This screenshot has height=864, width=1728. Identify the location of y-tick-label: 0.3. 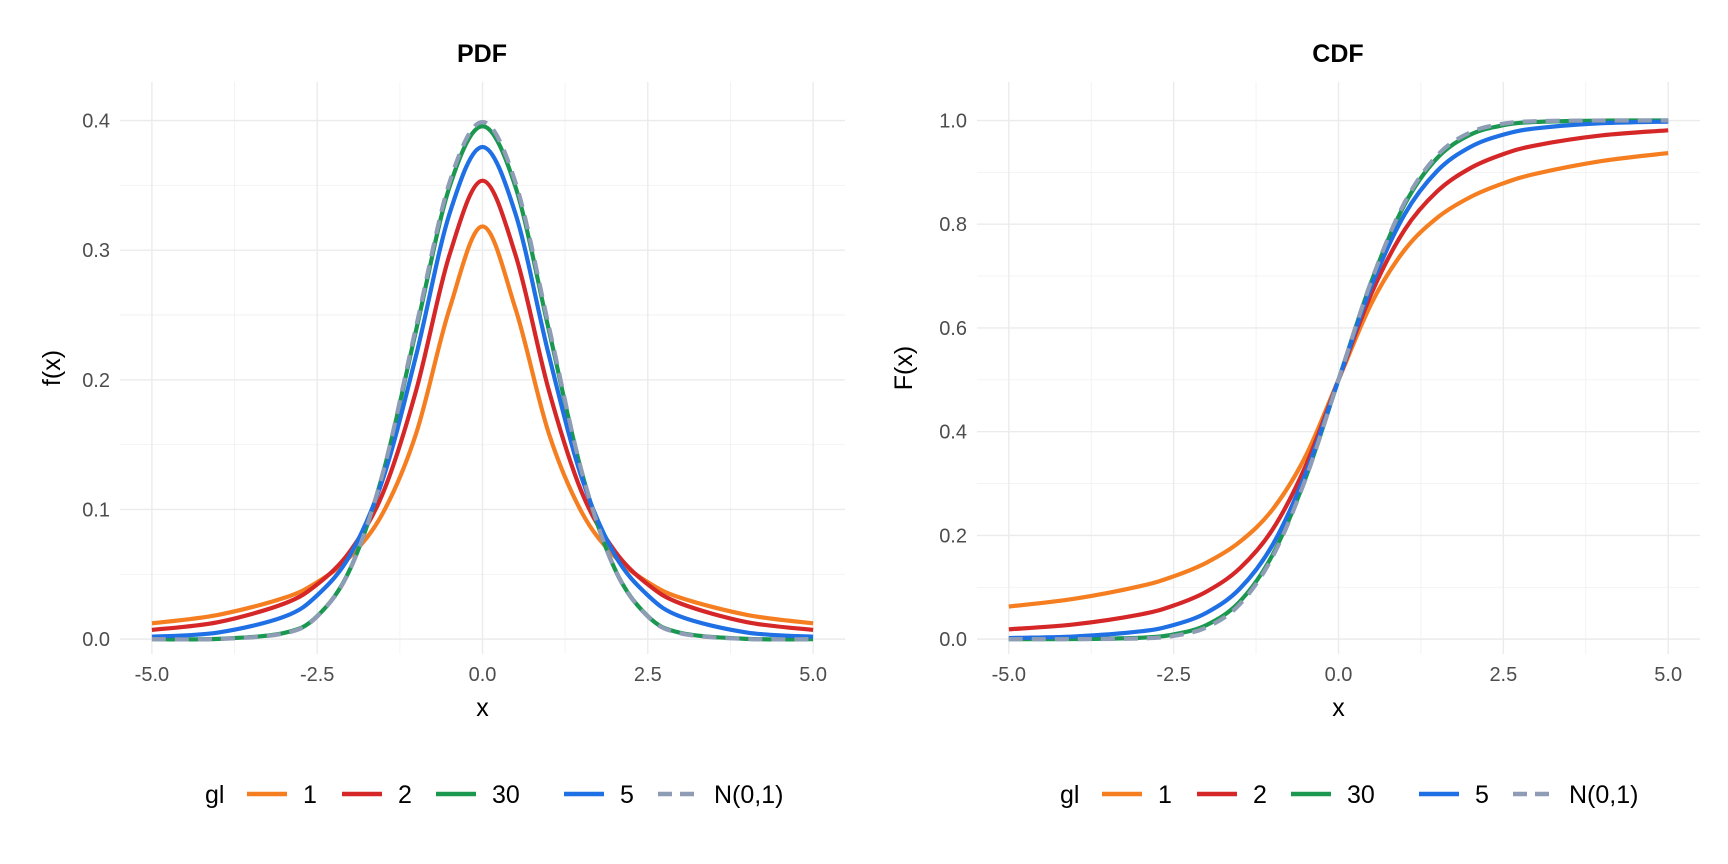
(96, 251).